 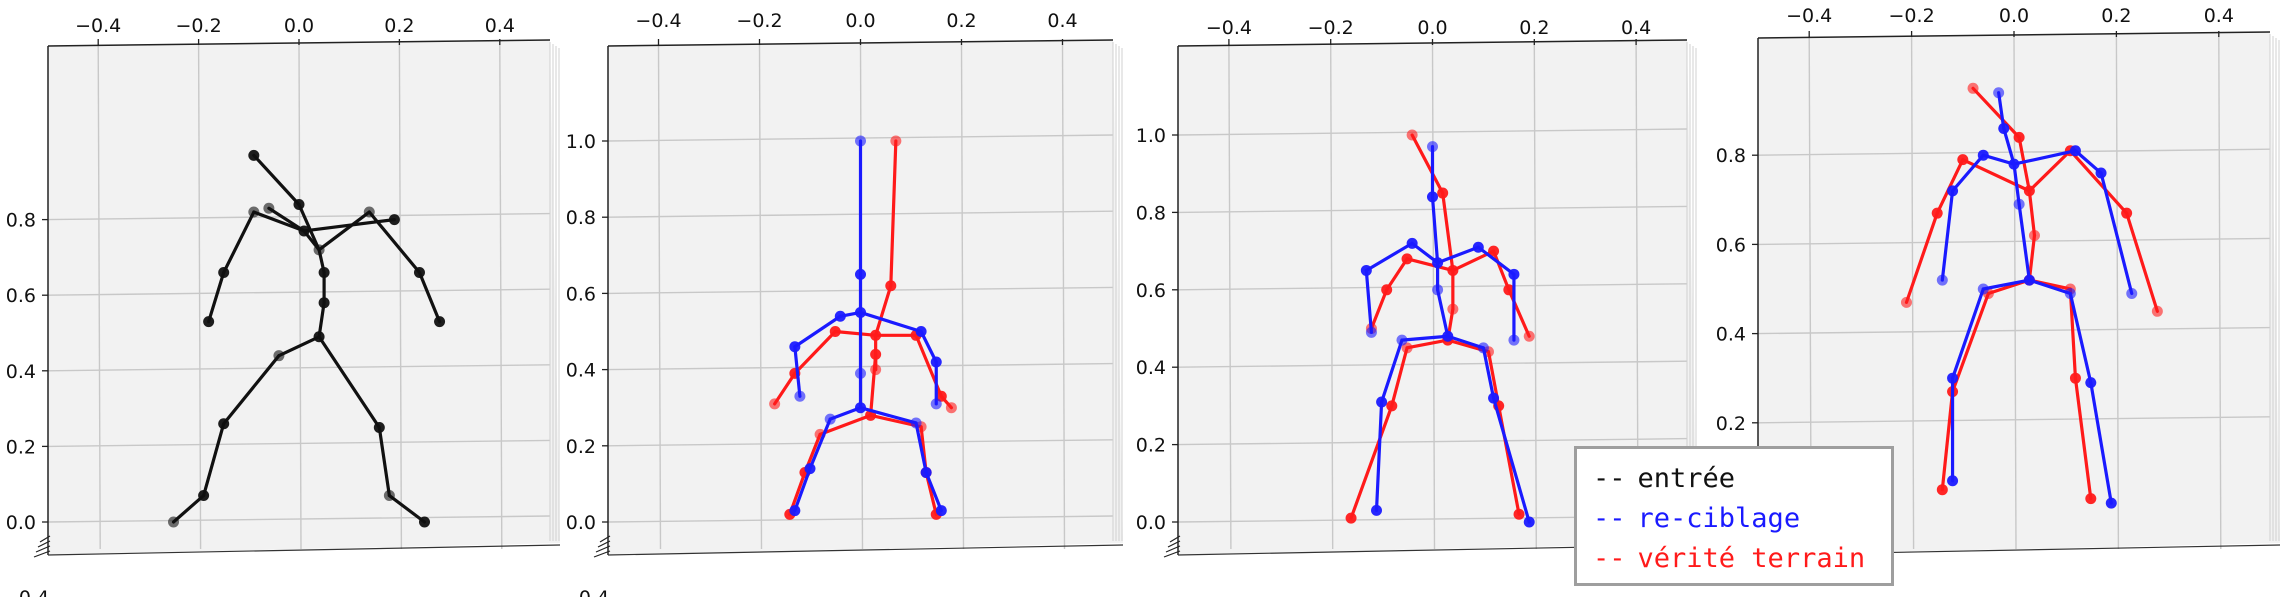 I want to click on y-tick-label: 0.8, so click(x=1731, y=156).